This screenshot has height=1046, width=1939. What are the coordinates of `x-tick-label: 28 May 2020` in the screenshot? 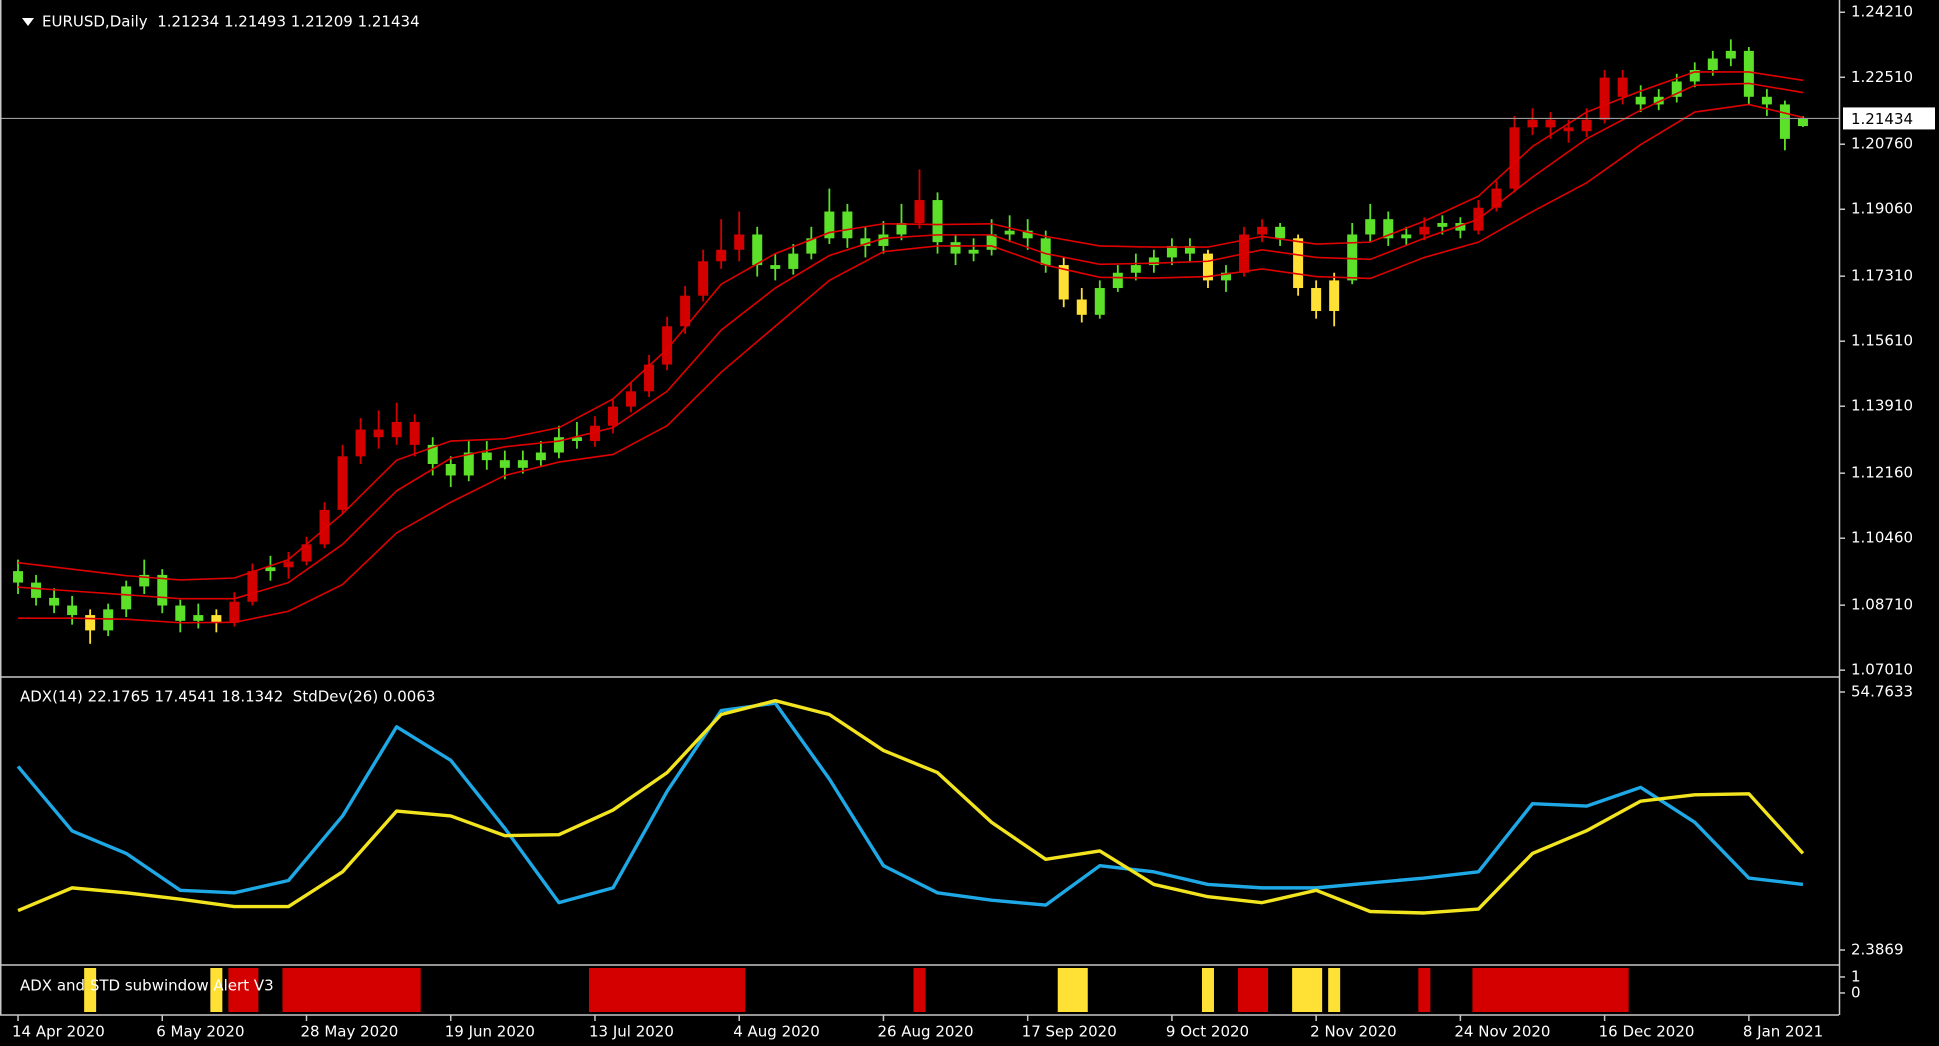 It's located at (350, 1032).